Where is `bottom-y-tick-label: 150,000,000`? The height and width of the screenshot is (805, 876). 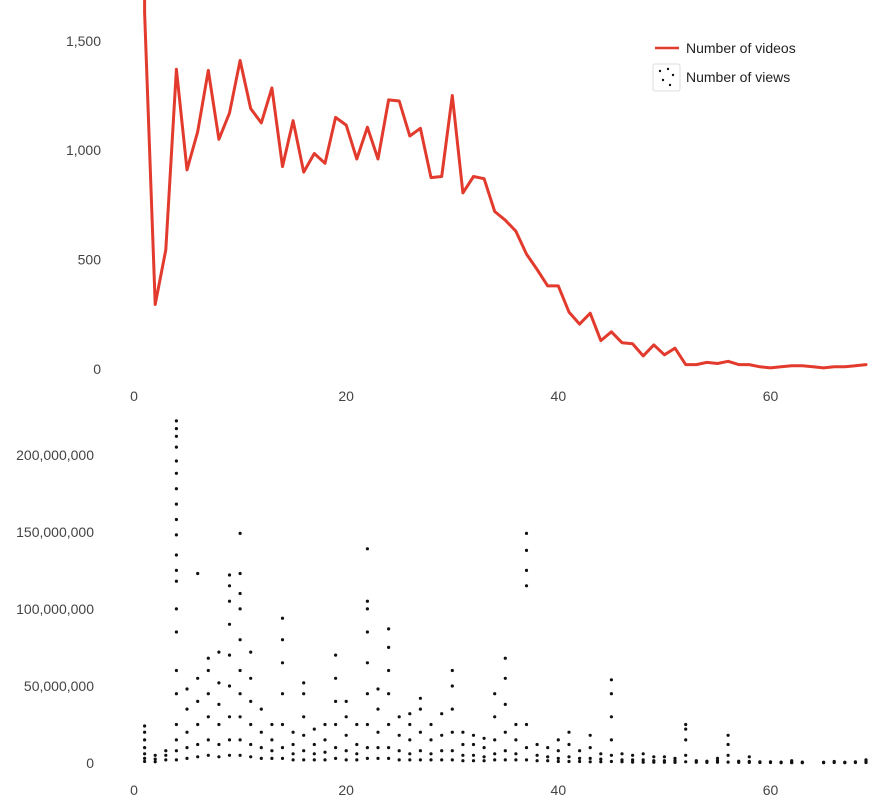 bottom-y-tick-label: 150,000,000 is located at coordinates (55, 532).